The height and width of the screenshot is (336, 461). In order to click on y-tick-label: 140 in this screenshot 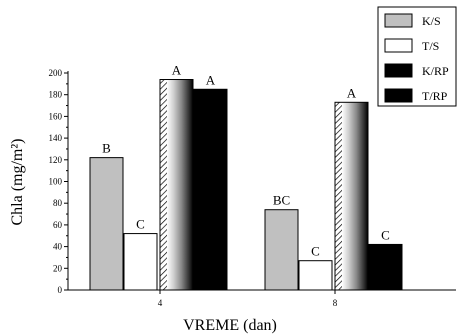, I will do `click(56, 138)`.